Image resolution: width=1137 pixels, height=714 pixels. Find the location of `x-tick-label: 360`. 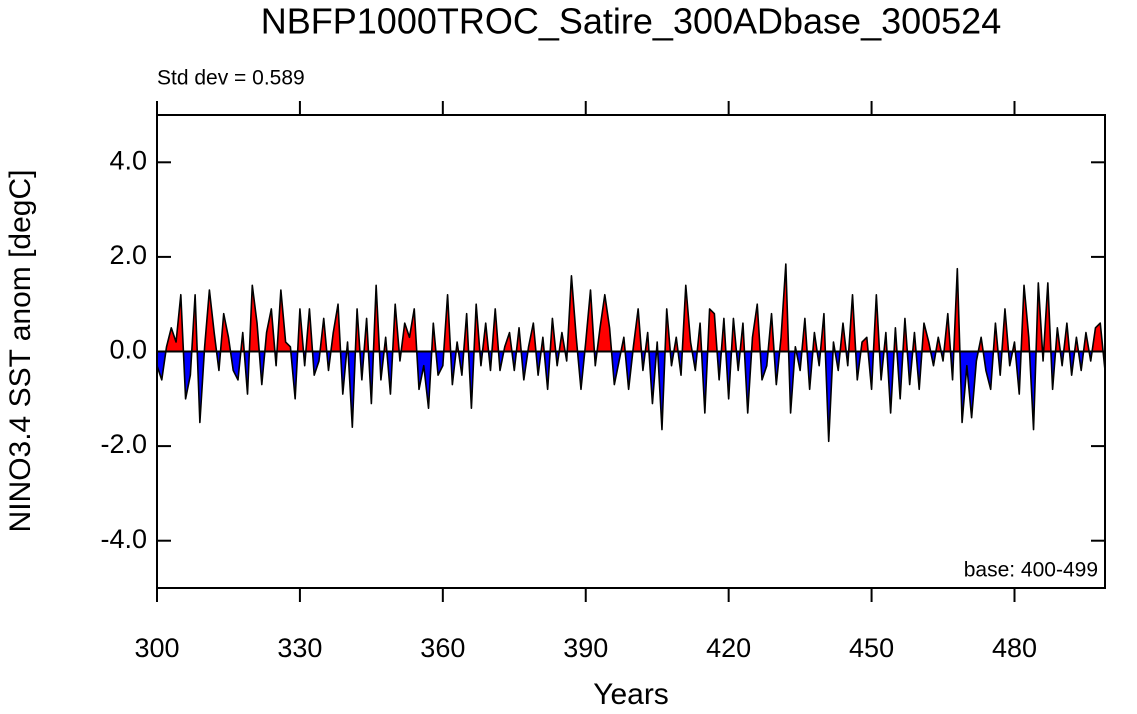

x-tick-label: 360 is located at coordinates (442, 648).